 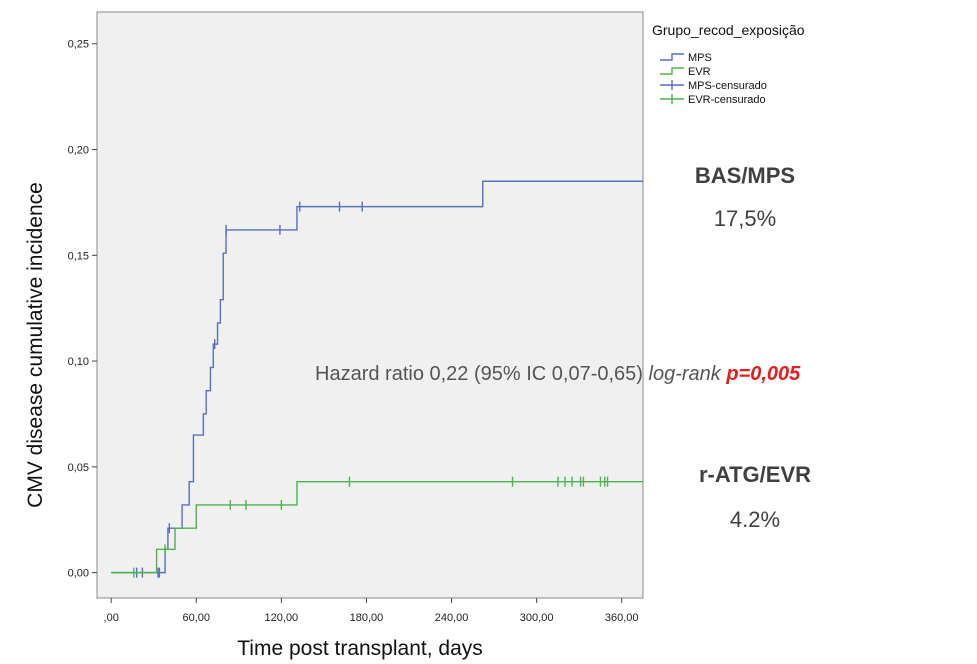 I want to click on logrank-label: log-rank, so click(x=688, y=374).